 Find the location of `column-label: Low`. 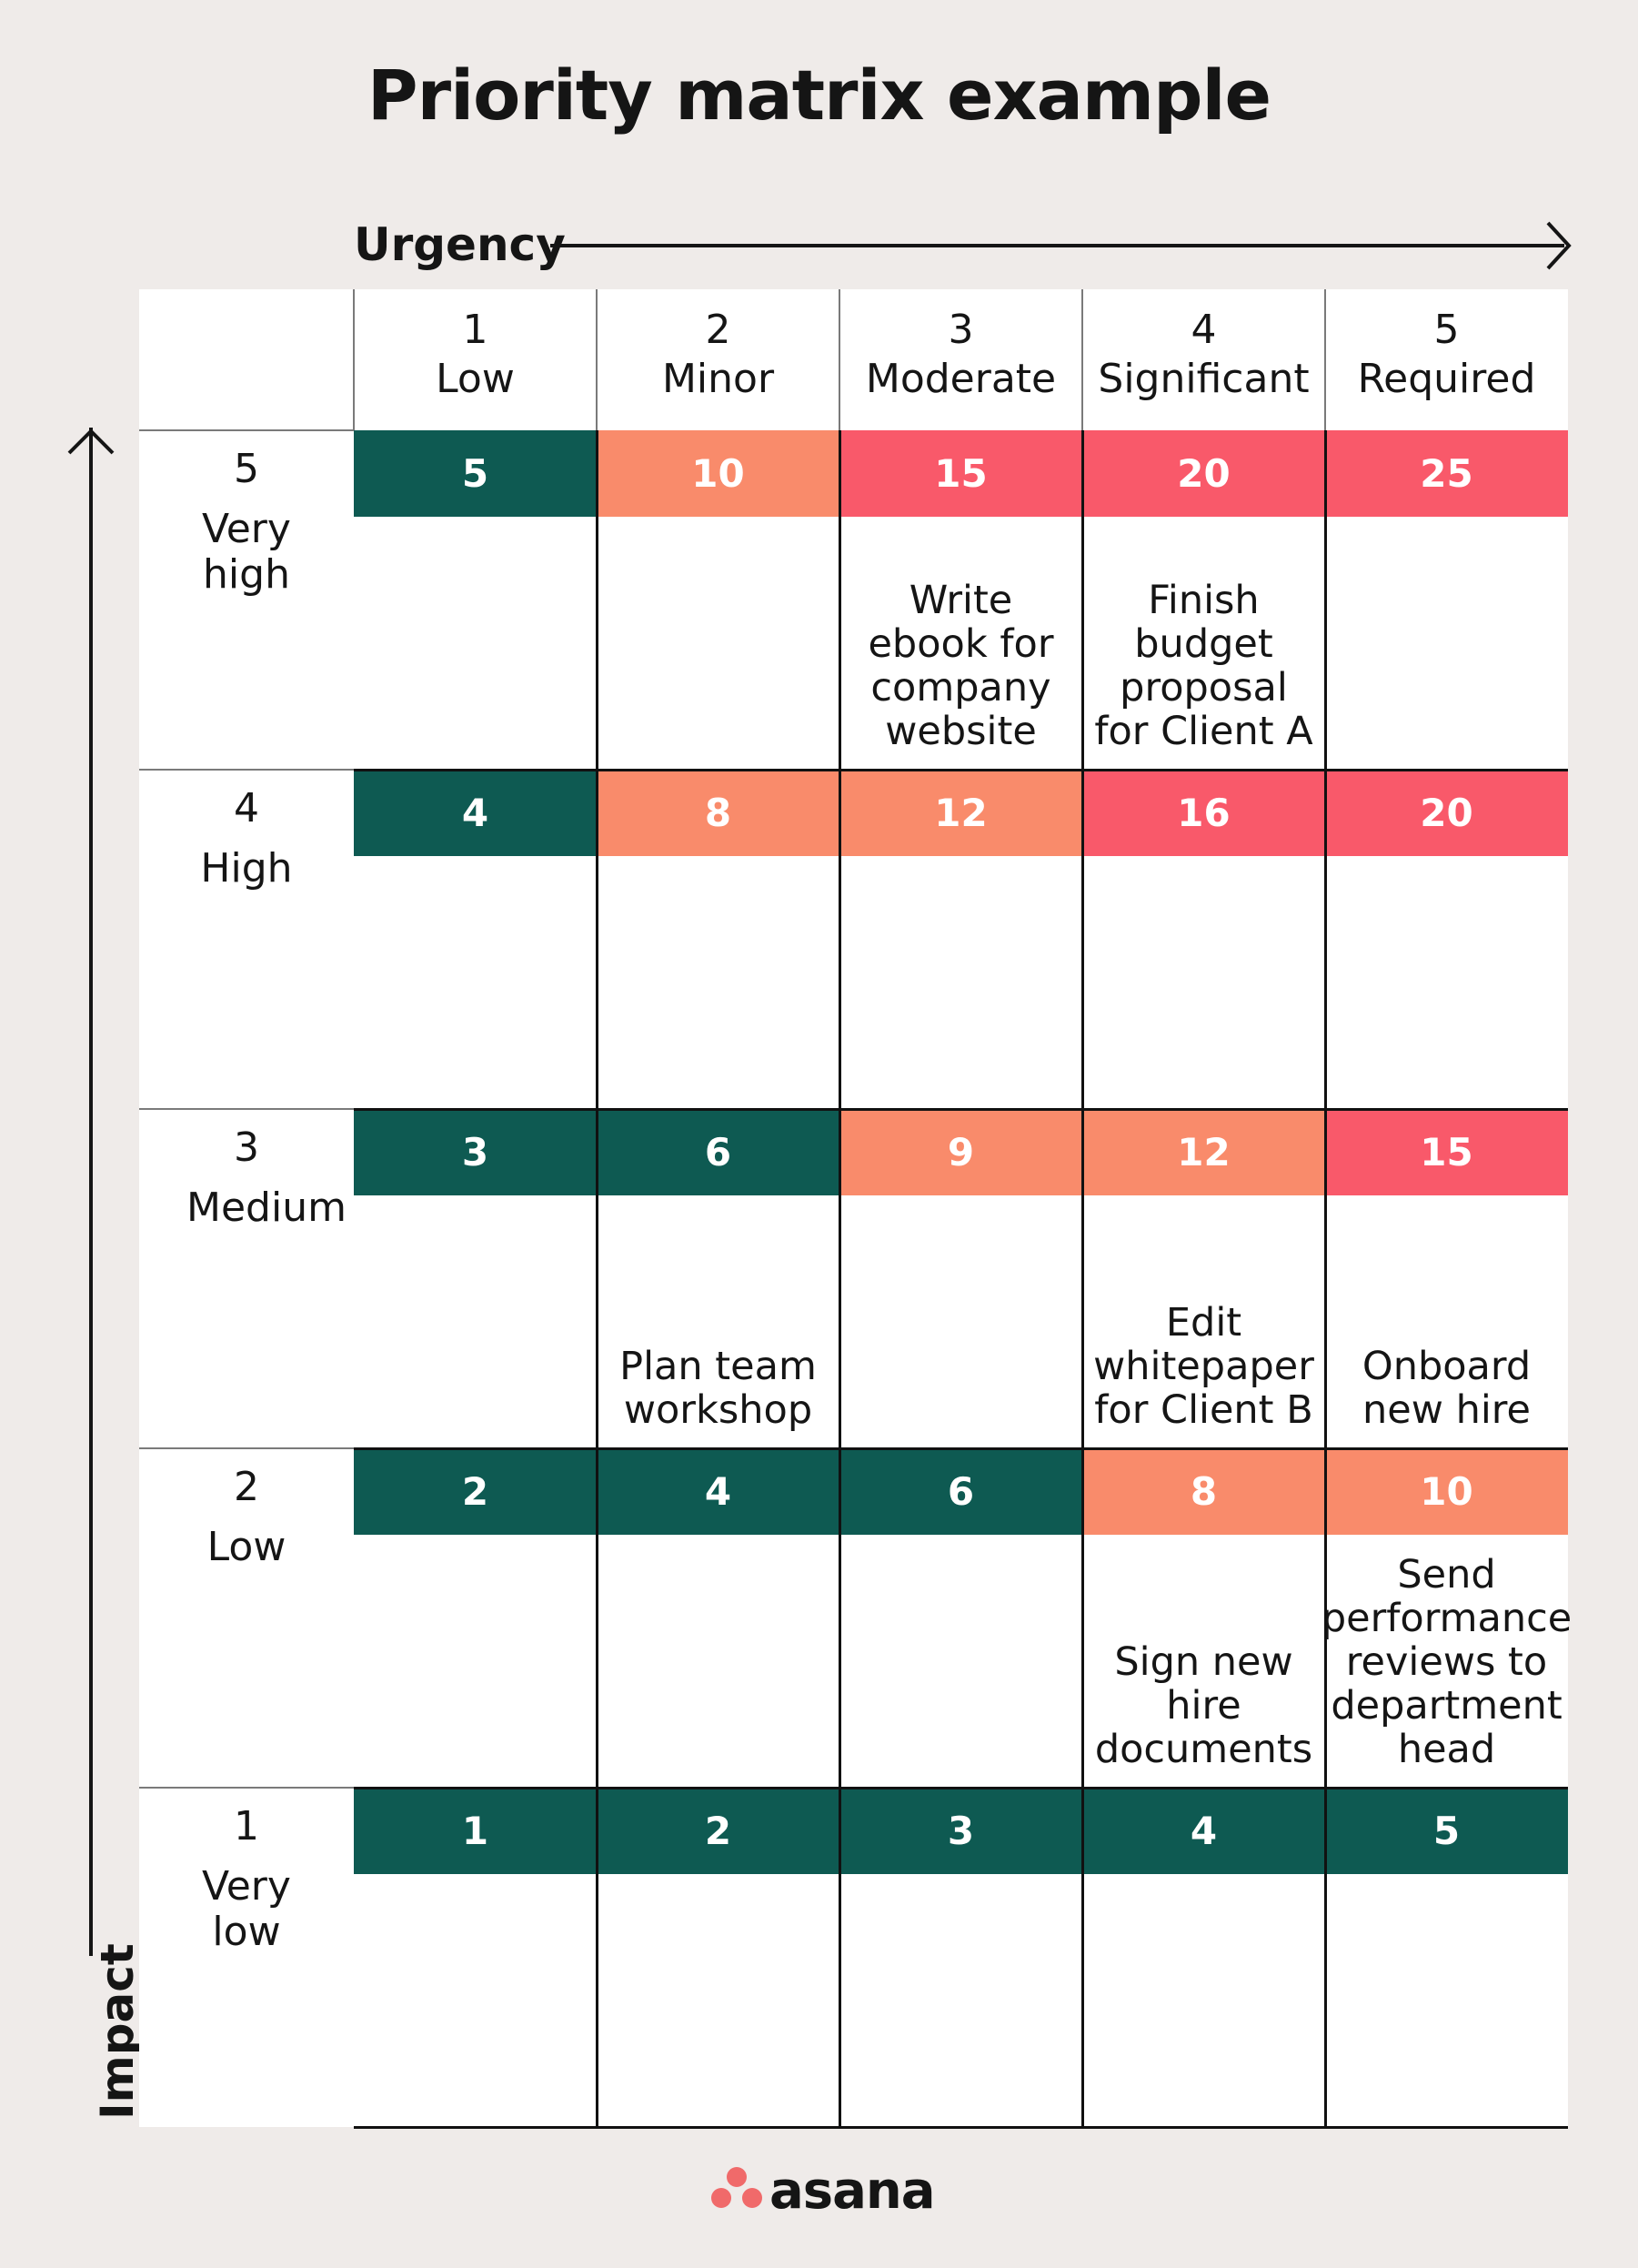

column-label: Low is located at coordinates (475, 379).